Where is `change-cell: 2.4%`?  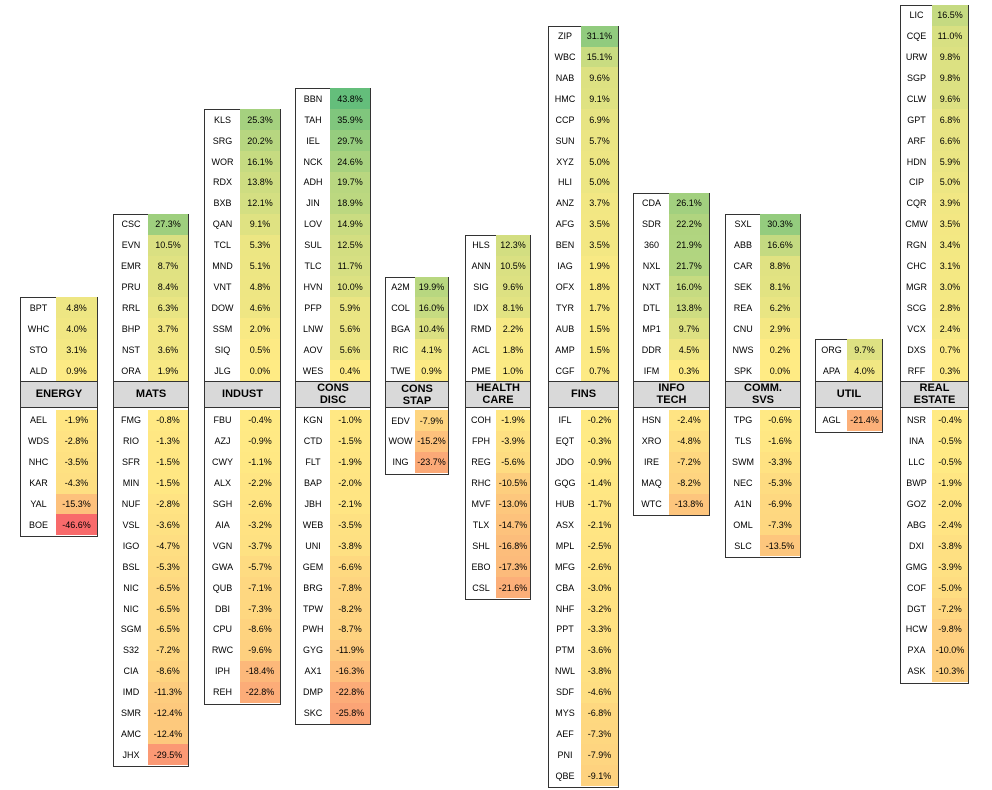 change-cell: 2.4% is located at coordinates (950, 329).